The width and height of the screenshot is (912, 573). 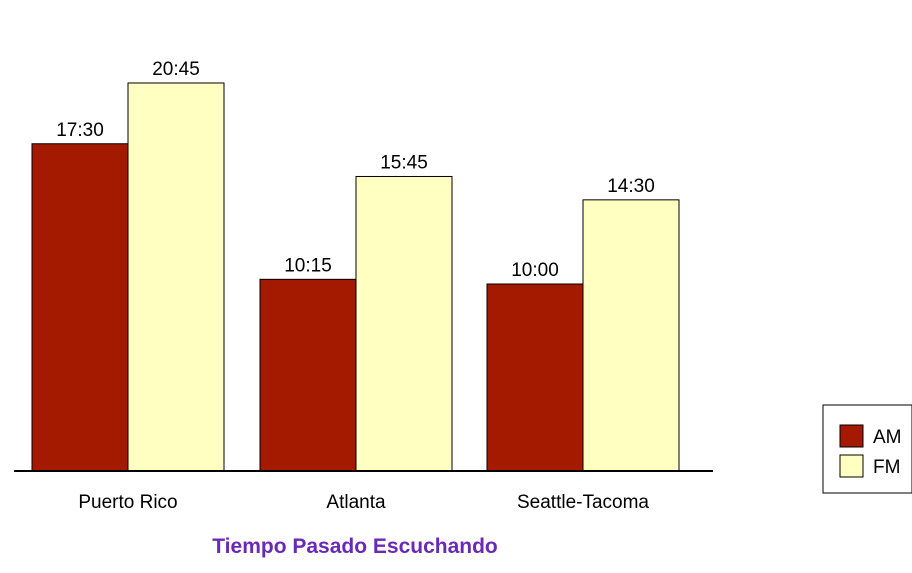 I want to click on bar-am-atlanta, so click(x=308, y=375).